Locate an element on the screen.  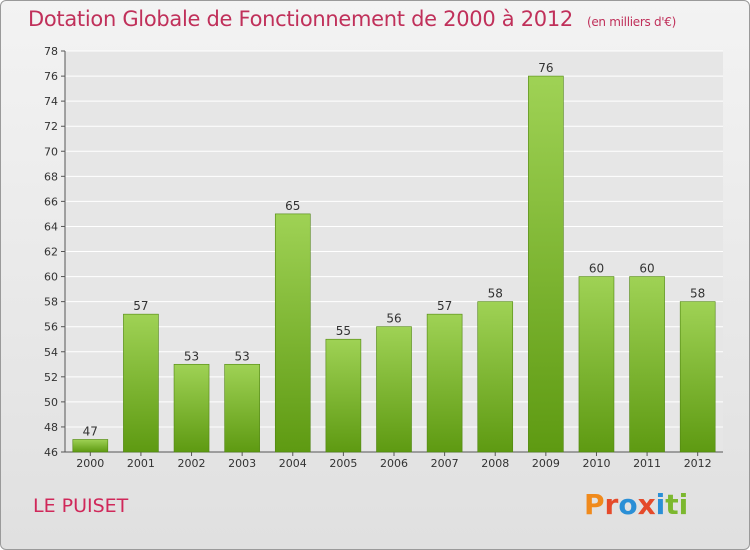
commune-name: LE PUISET is located at coordinates (81, 506).